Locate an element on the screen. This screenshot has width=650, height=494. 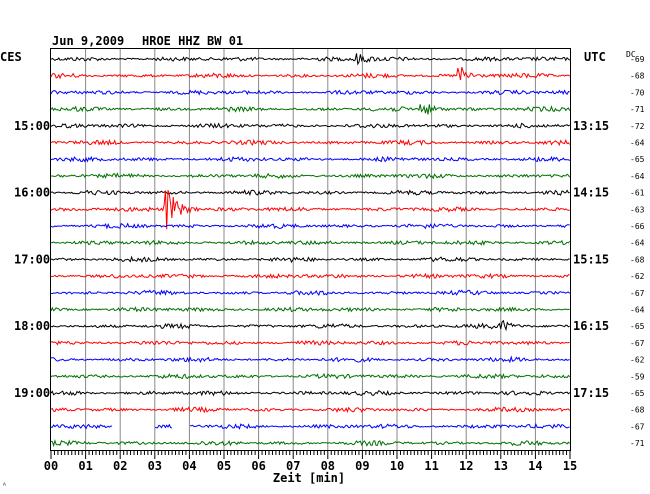
x-tick-label-0: 00 is located at coordinates (51, 466).